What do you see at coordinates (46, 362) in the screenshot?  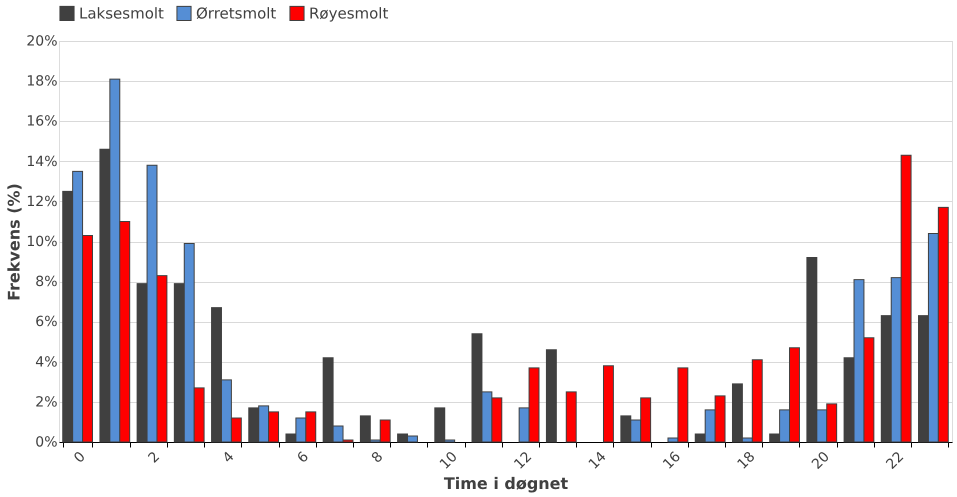 I see `y-tick-label: 4%` at bounding box center [46, 362].